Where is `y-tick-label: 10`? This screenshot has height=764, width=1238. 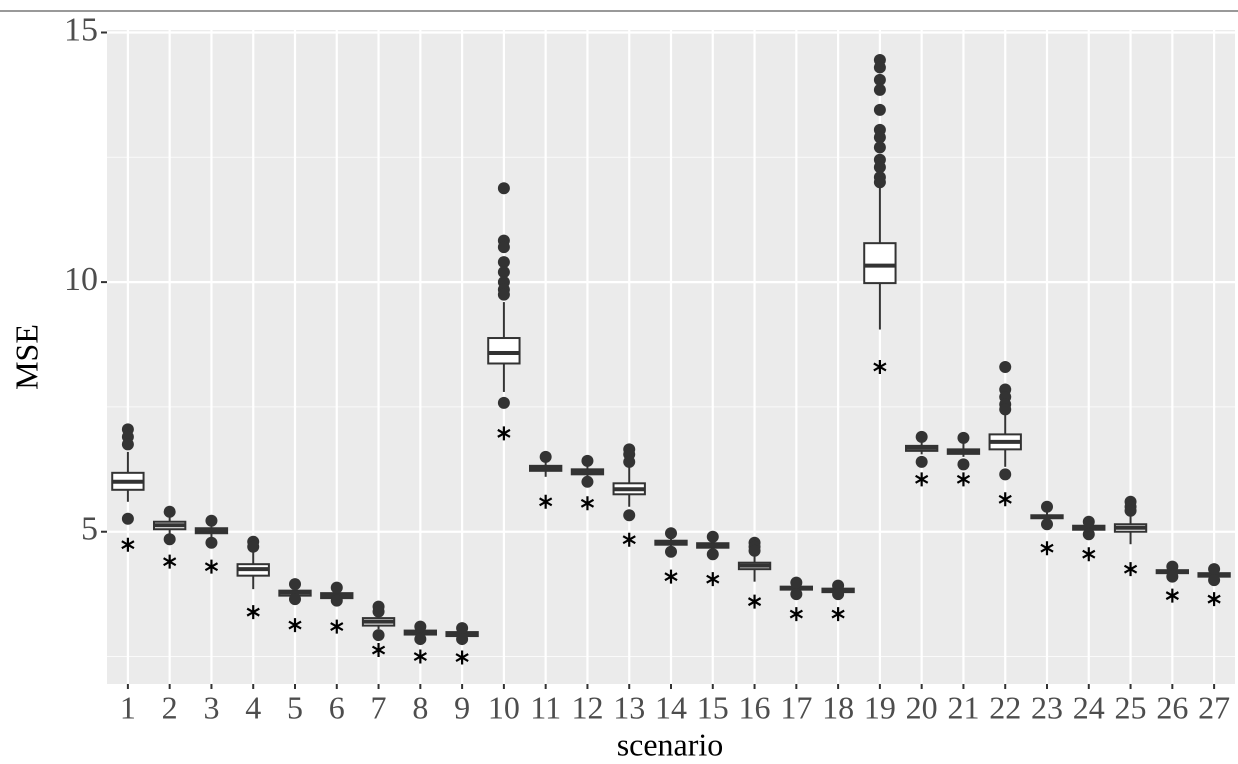 y-tick-label: 10 is located at coordinates (81, 279).